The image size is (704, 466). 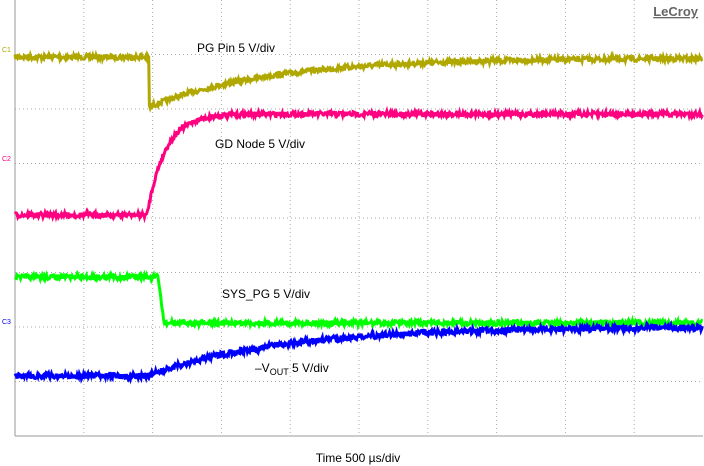 What do you see at coordinates (262, 368) in the screenshot?
I see `label-main: –V` at bounding box center [262, 368].